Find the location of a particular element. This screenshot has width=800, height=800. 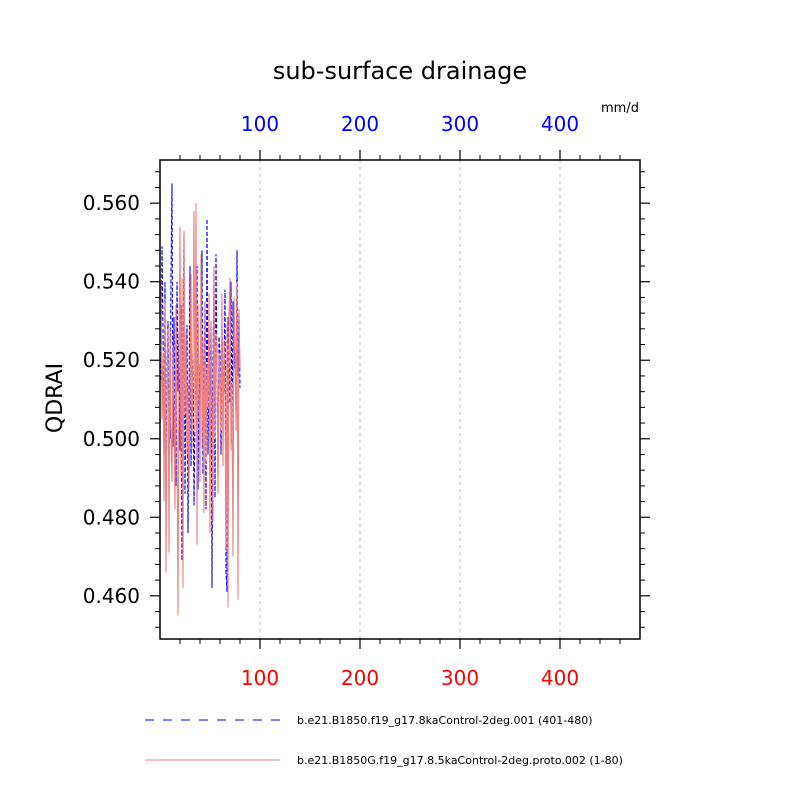

x-tick-label-bottom-3: 400 is located at coordinates (560, 678).